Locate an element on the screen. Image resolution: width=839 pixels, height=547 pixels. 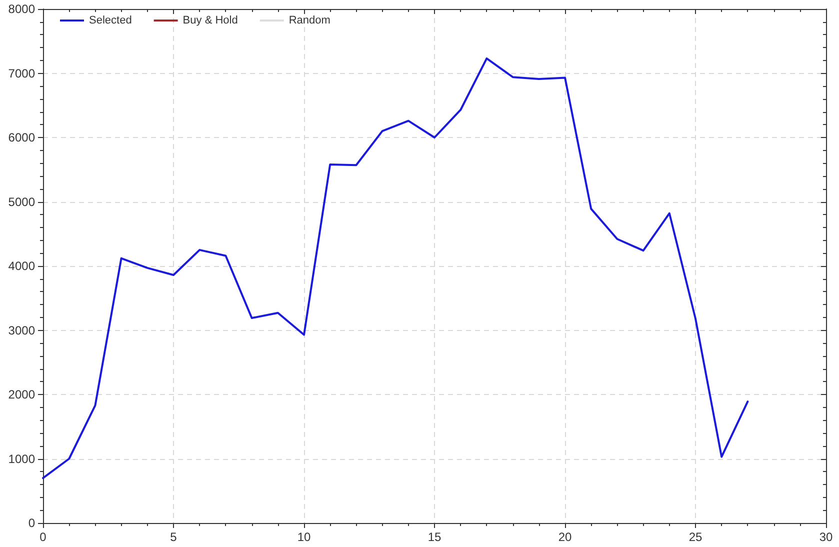
y-tick-label: 4000 is located at coordinates (22, 266).